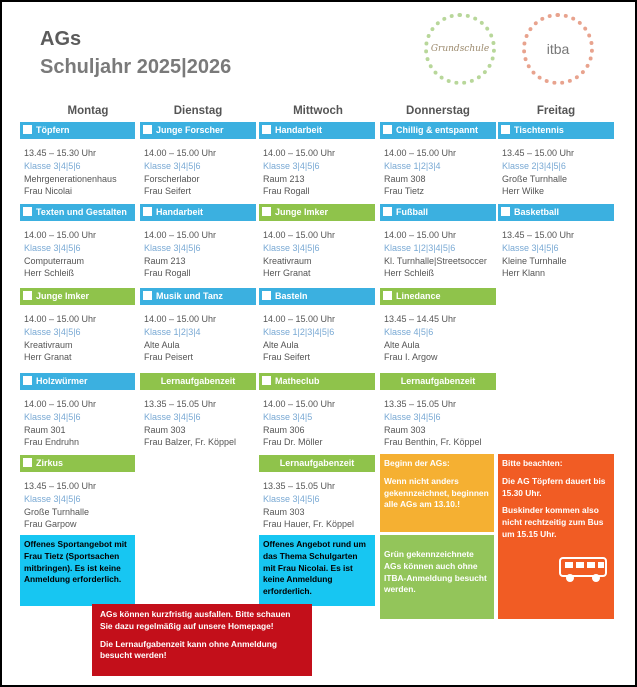 The height and width of the screenshot is (687, 637). What do you see at coordinates (417, 463) in the screenshot?
I see `start-note-title: Beginn der AGs:` at bounding box center [417, 463].